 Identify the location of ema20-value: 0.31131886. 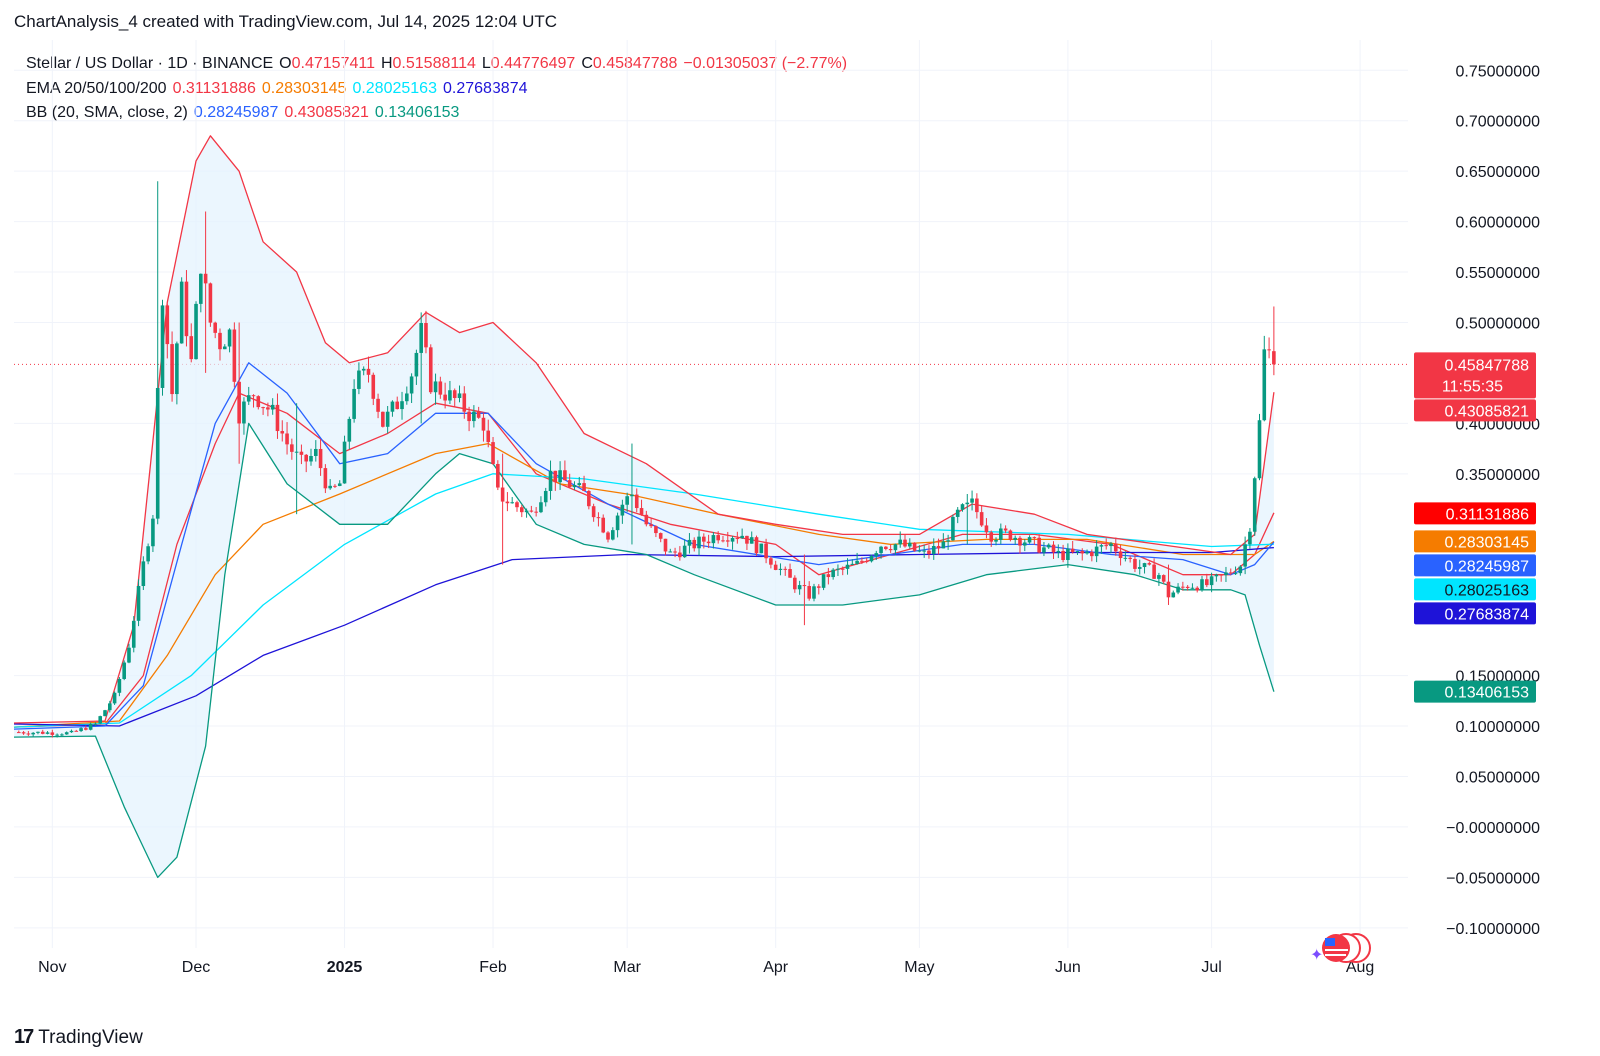
(214, 88).